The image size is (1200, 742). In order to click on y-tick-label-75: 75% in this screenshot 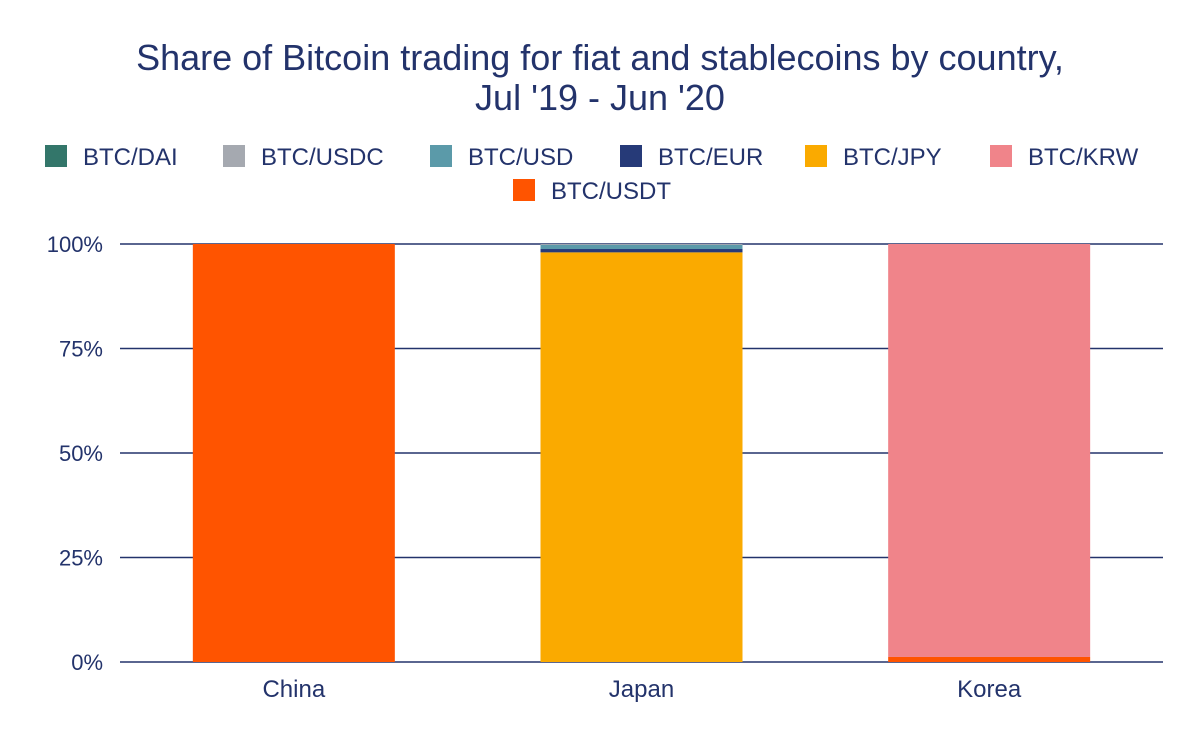, I will do `click(81, 349)`.